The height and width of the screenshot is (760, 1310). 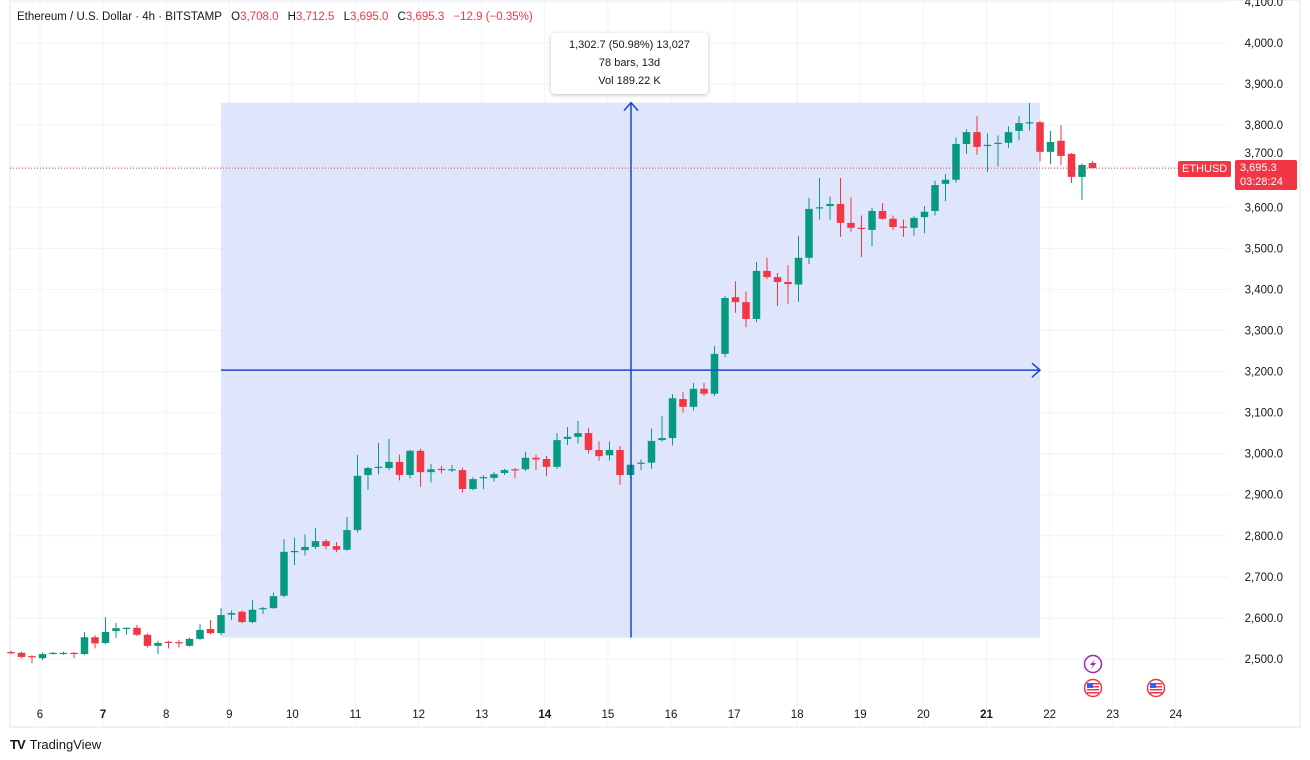 What do you see at coordinates (1112, 715) in the screenshot?
I see `x-tick-label: 23` at bounding box center [1112, 715].